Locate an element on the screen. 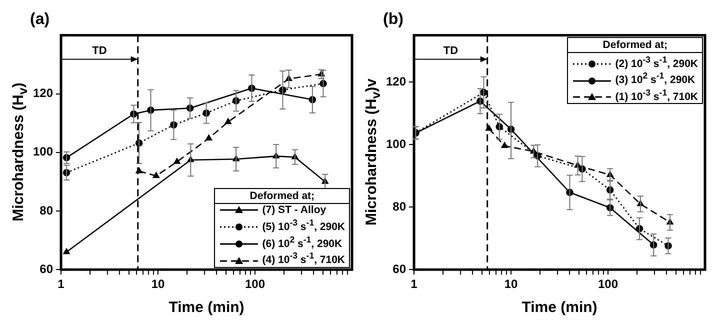  legend-label: (1) 10$^{-3}$ s$^{-1}$, 710K is located at coordinates (656, 96).